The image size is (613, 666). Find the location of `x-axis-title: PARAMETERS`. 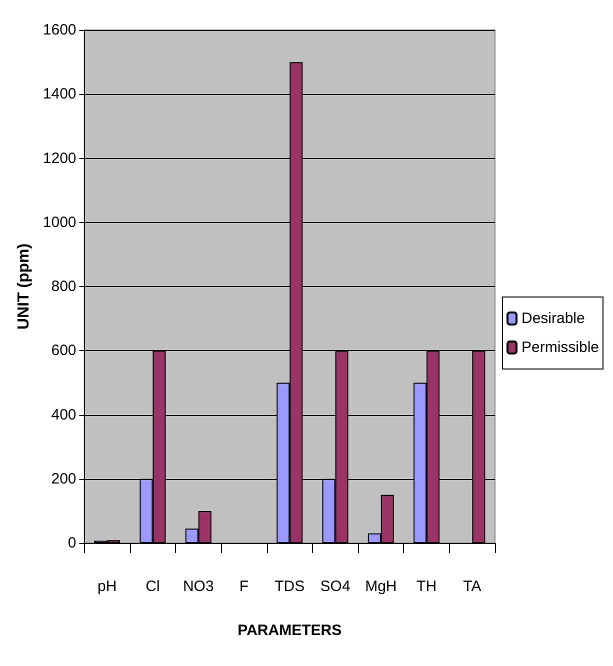

x-axis-title: PARAMETERS is located at coordinates (290, 630).